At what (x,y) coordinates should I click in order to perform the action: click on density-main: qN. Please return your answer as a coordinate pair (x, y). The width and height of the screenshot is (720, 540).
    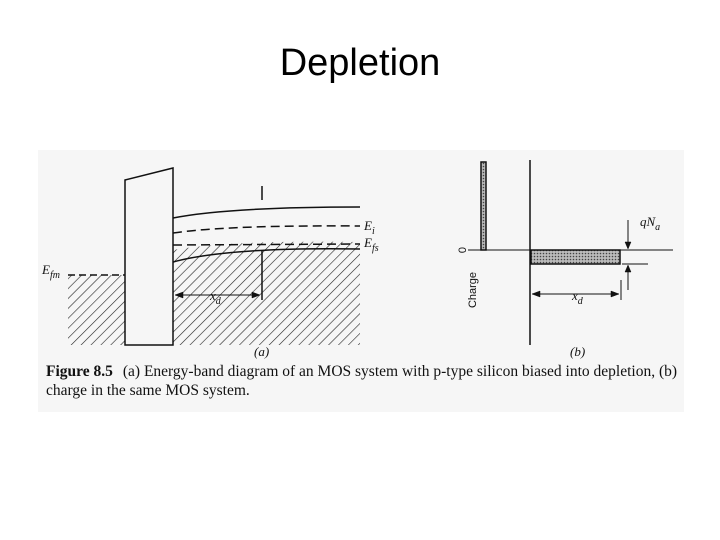
    Looking at the image, I should click on (648, 221).